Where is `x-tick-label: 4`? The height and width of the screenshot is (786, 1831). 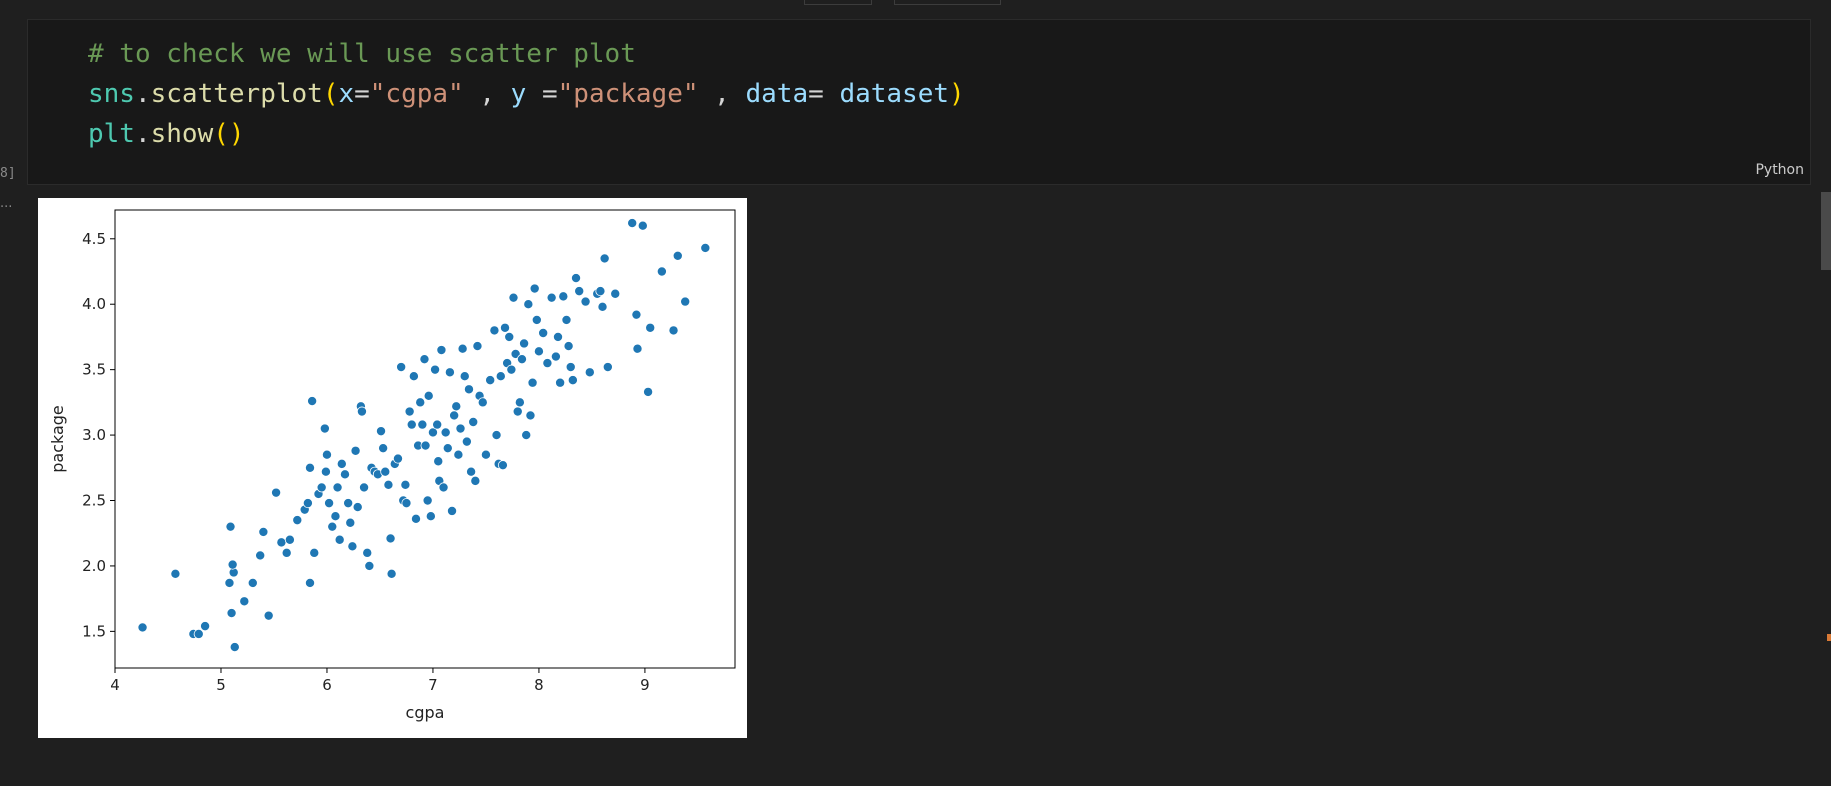
x-tick-label: 4 is located at coordinates (115, 685).